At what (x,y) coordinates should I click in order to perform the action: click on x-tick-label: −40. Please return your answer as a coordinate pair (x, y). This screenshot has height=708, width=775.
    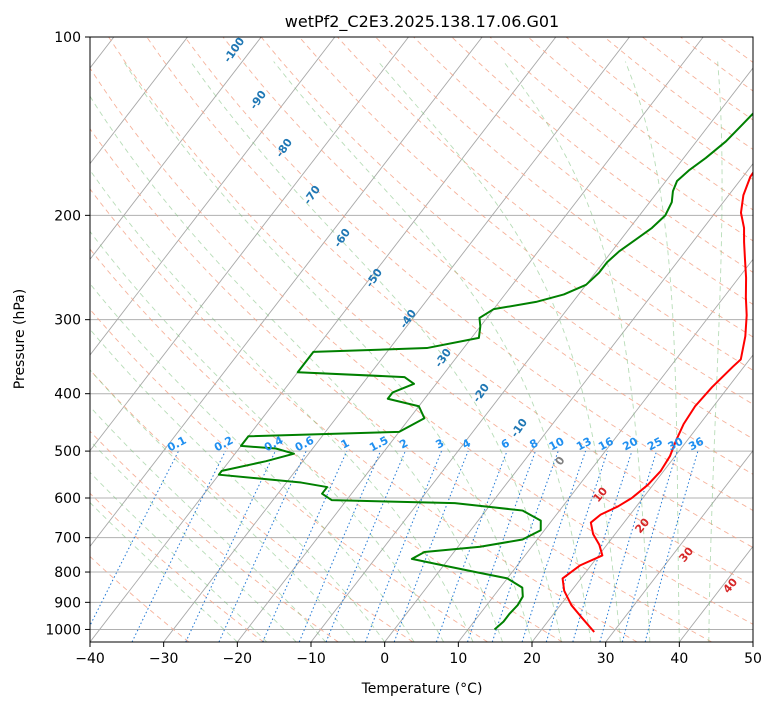
    Looking at the image, I should click on (90, 659).